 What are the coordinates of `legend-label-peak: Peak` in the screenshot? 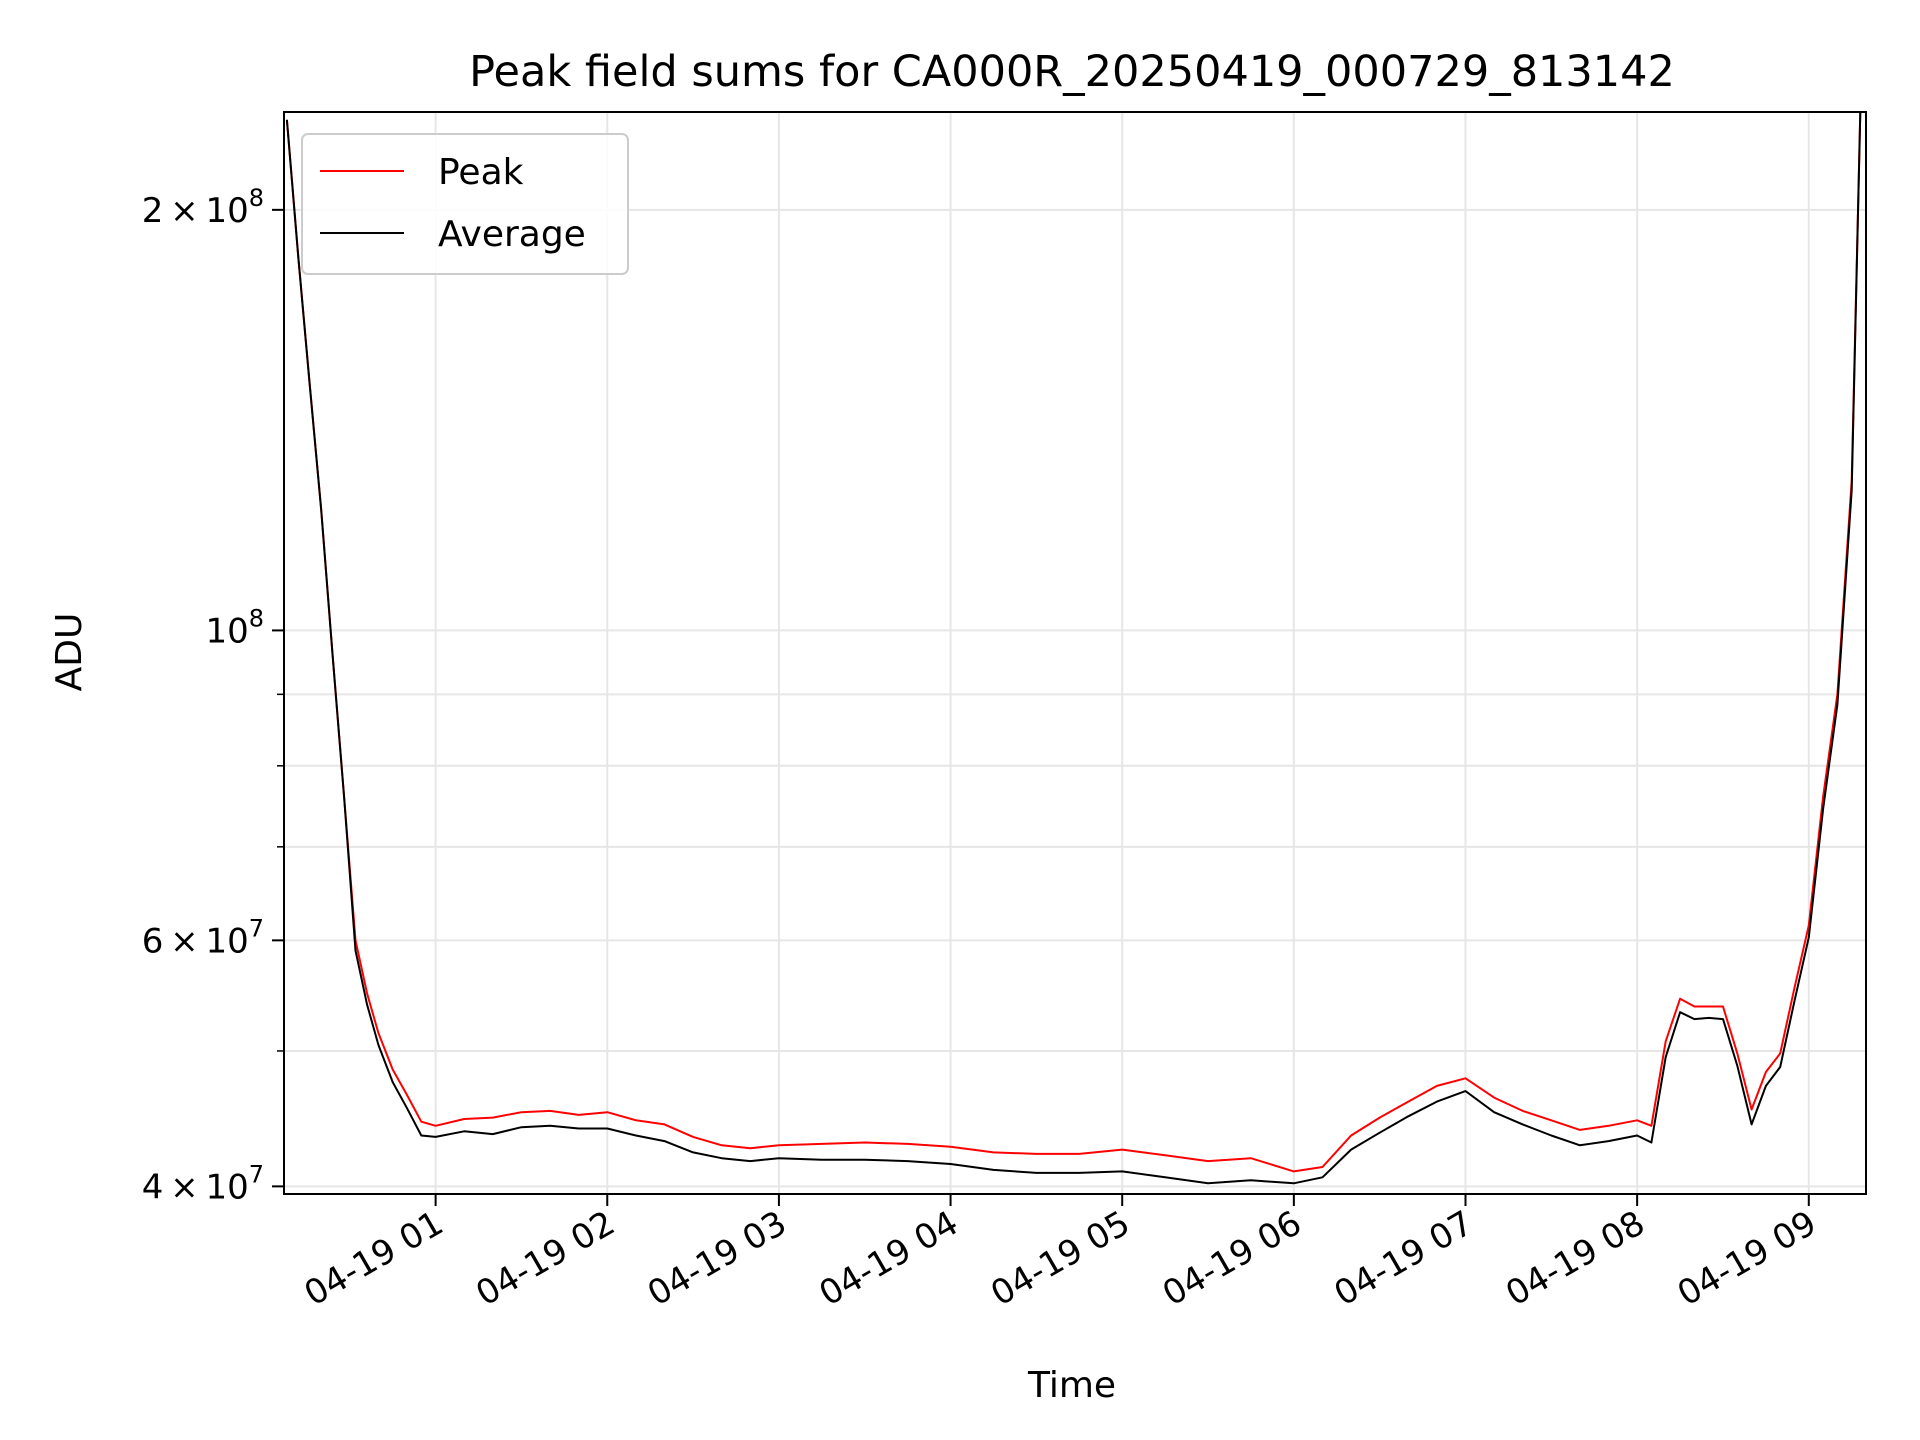 It's located at (481, 172).